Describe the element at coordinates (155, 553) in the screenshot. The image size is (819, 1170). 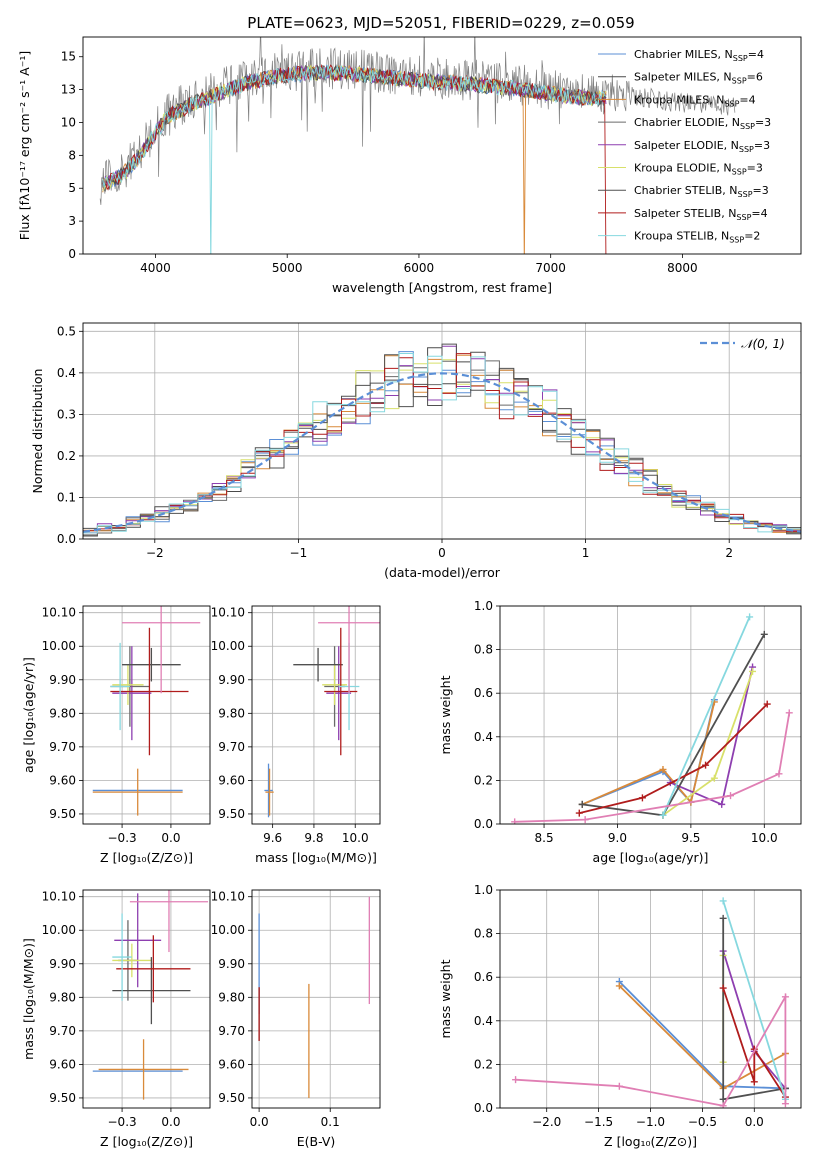
I see `residuals-x-tick-label: −2` at that location.